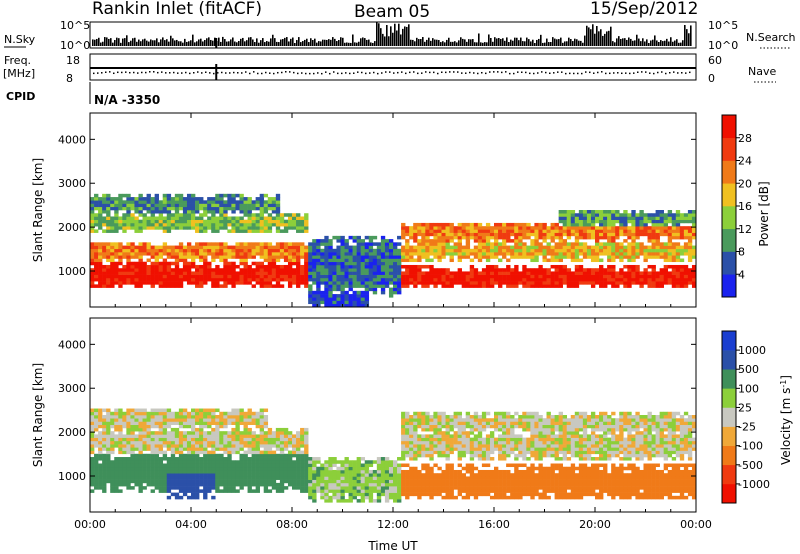  I want to click on nave-point, so click(342, 73).